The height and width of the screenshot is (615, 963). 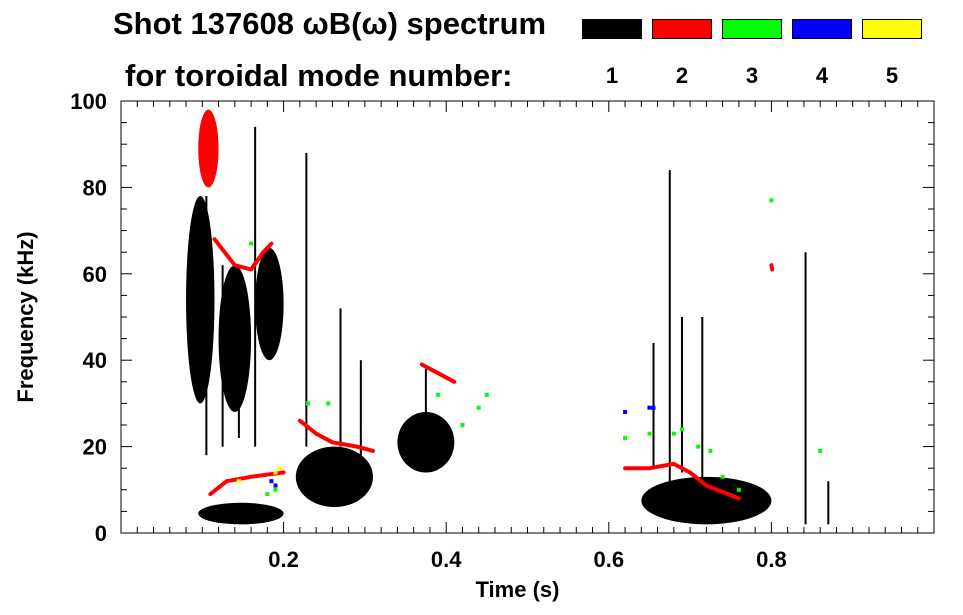 What do you see at coordinates (612, 75) in the screenshot?
I see `legend-label-mode-1: 1` at bounding box center [612, 75].